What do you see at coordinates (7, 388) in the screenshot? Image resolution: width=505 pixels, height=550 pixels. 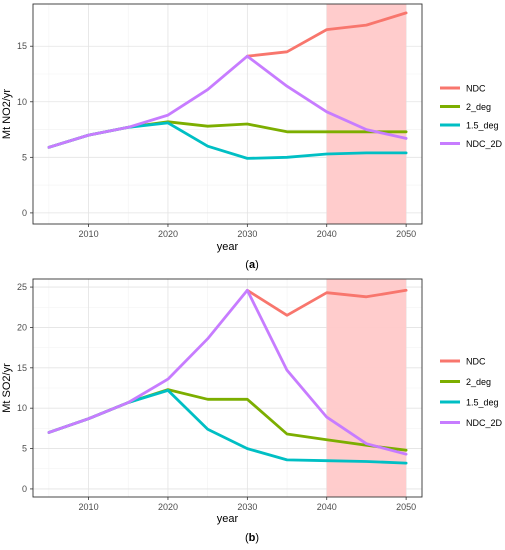 I see `y-axis-title: Mt SO2/yr` at bounding box center [7, 388].